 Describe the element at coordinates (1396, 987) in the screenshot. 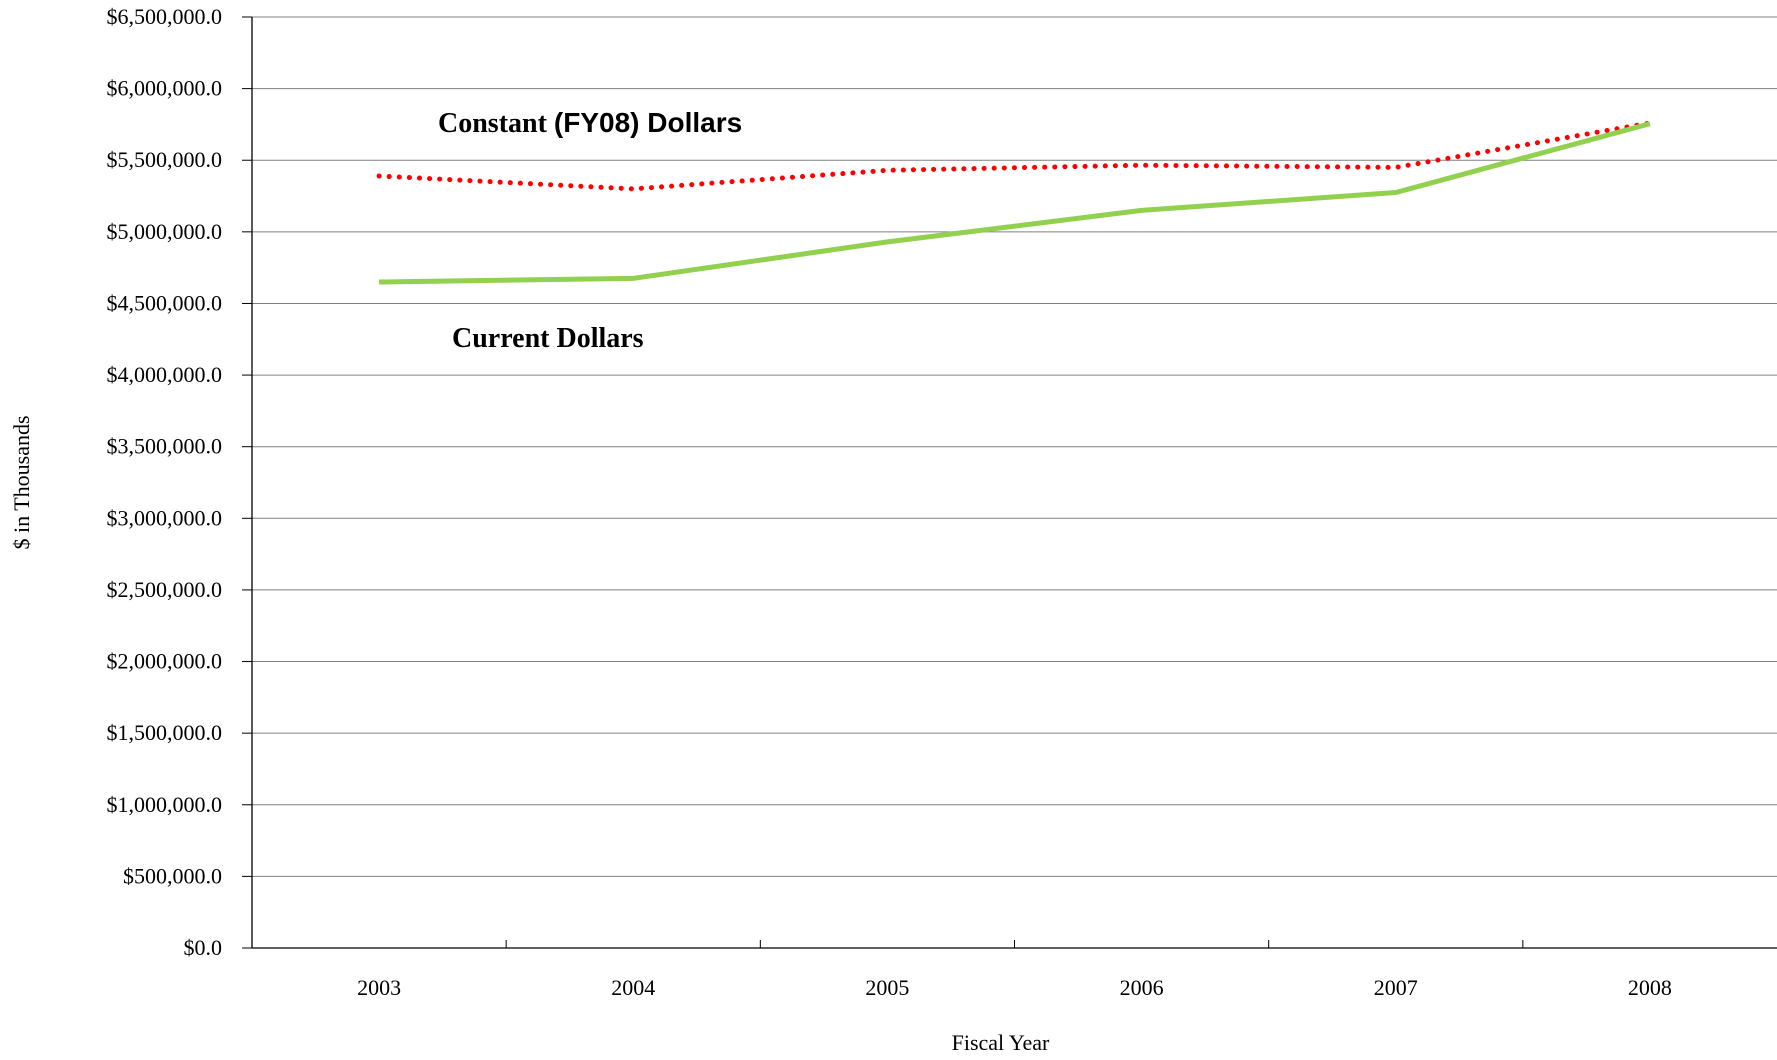

I see `x-tick-label: 2007` at that location.